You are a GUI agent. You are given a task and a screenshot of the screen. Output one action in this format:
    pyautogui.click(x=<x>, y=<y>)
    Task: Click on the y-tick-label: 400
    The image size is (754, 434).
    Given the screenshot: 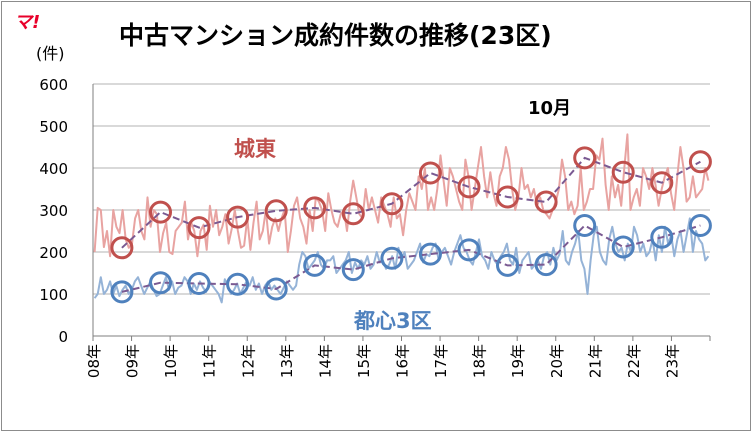 What is the action you would take?
    pyautogui.click(x=53, y=169)
    